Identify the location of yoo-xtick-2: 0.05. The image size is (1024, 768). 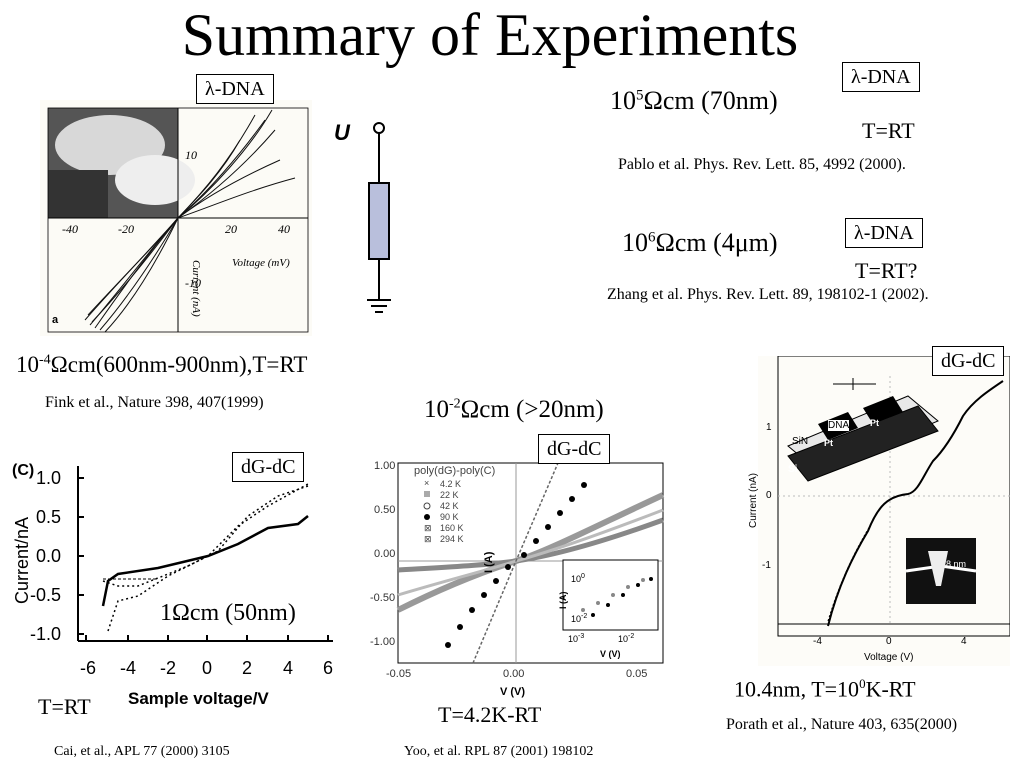
(637, 674).